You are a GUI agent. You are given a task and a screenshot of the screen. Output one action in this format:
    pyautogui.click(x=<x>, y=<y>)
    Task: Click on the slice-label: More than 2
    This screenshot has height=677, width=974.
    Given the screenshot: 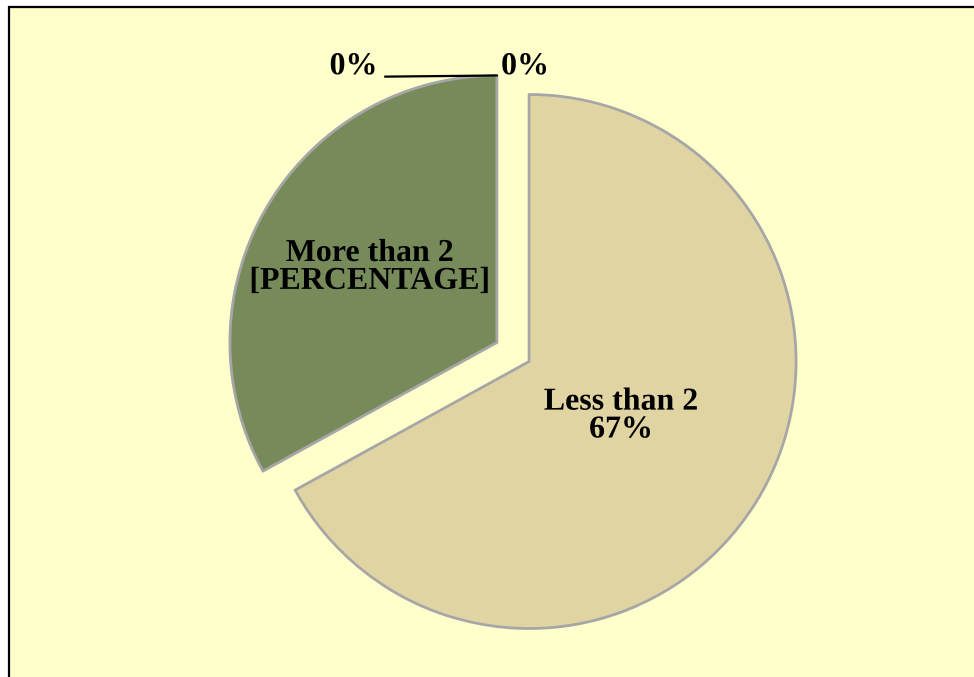 What is the action you would take?
    pyautogui.click(x=369, y=250)
    